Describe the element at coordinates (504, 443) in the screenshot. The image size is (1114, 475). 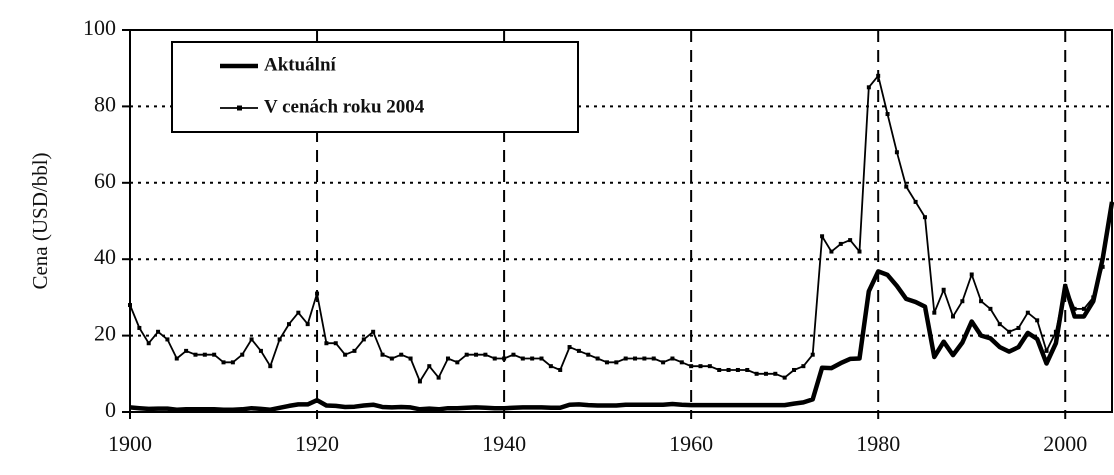
I see `x-tick-label: 1940` at that location.